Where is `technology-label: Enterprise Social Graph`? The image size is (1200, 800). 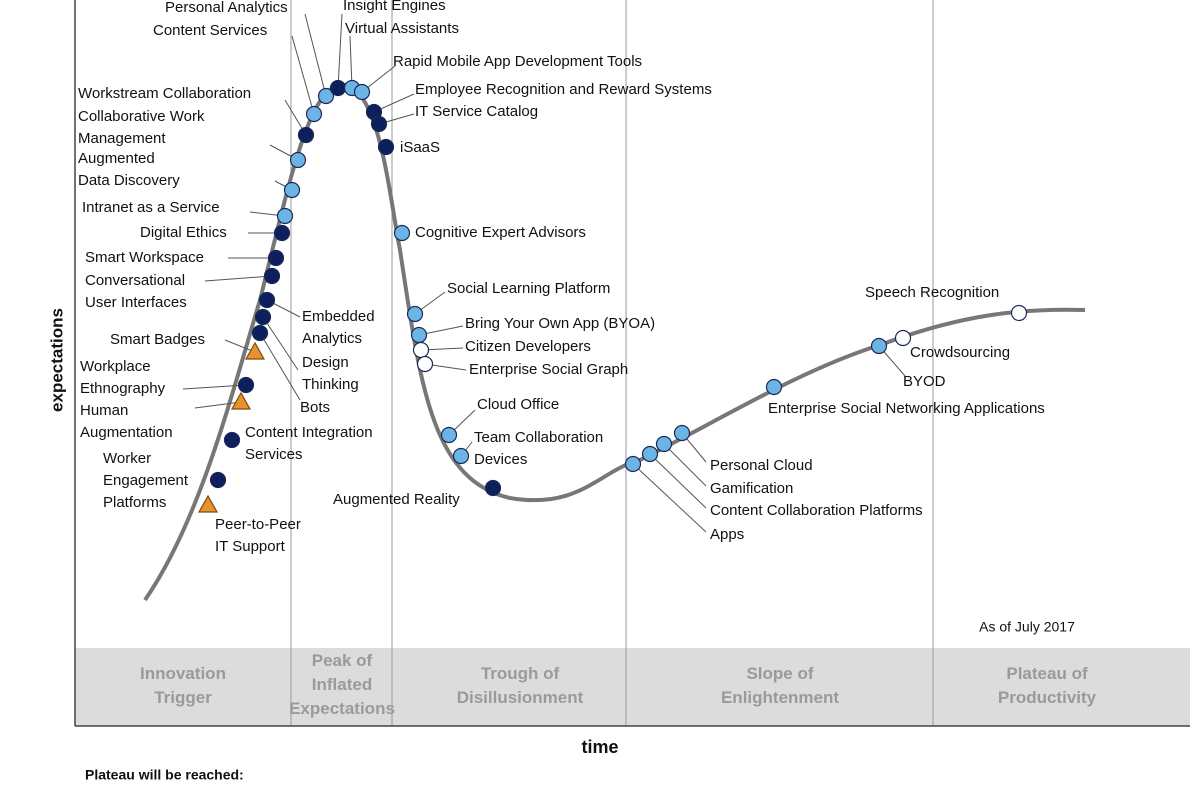
technology-label: Enterprise Social Graph is located at coordinates (548, 369).